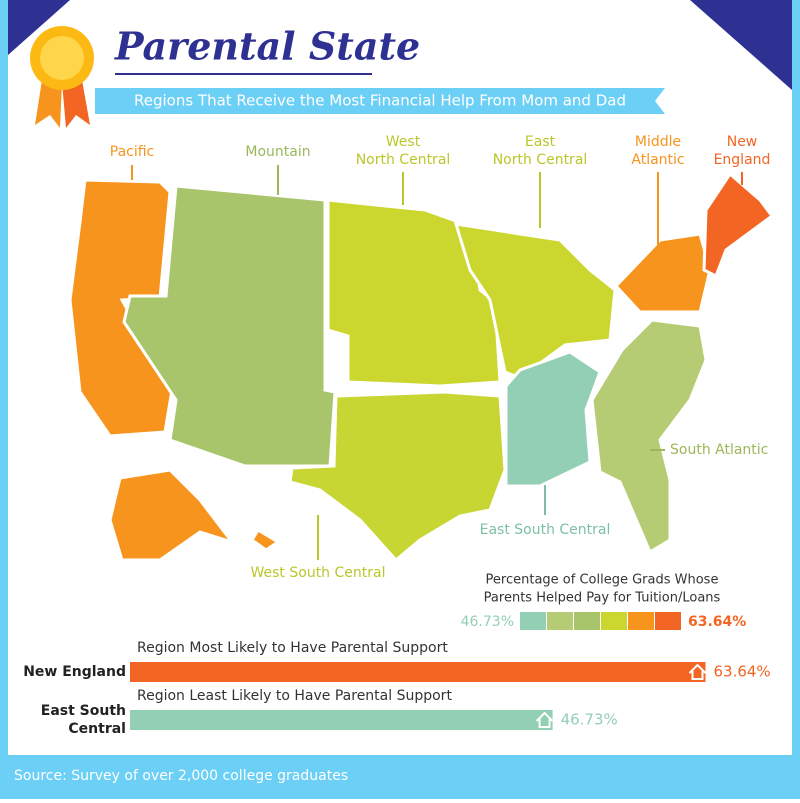  Describe the element at coordinates (742, 160) in the screenshot. I see `region-label: England` at that location.